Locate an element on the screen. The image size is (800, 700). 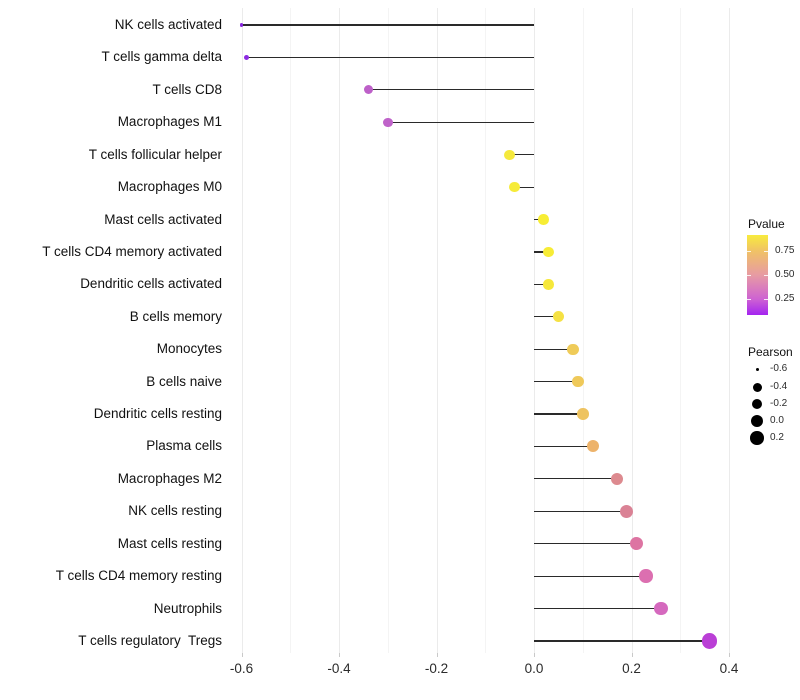
x-axis-tick-label: -0.2 is located at coordinates (436, 668).